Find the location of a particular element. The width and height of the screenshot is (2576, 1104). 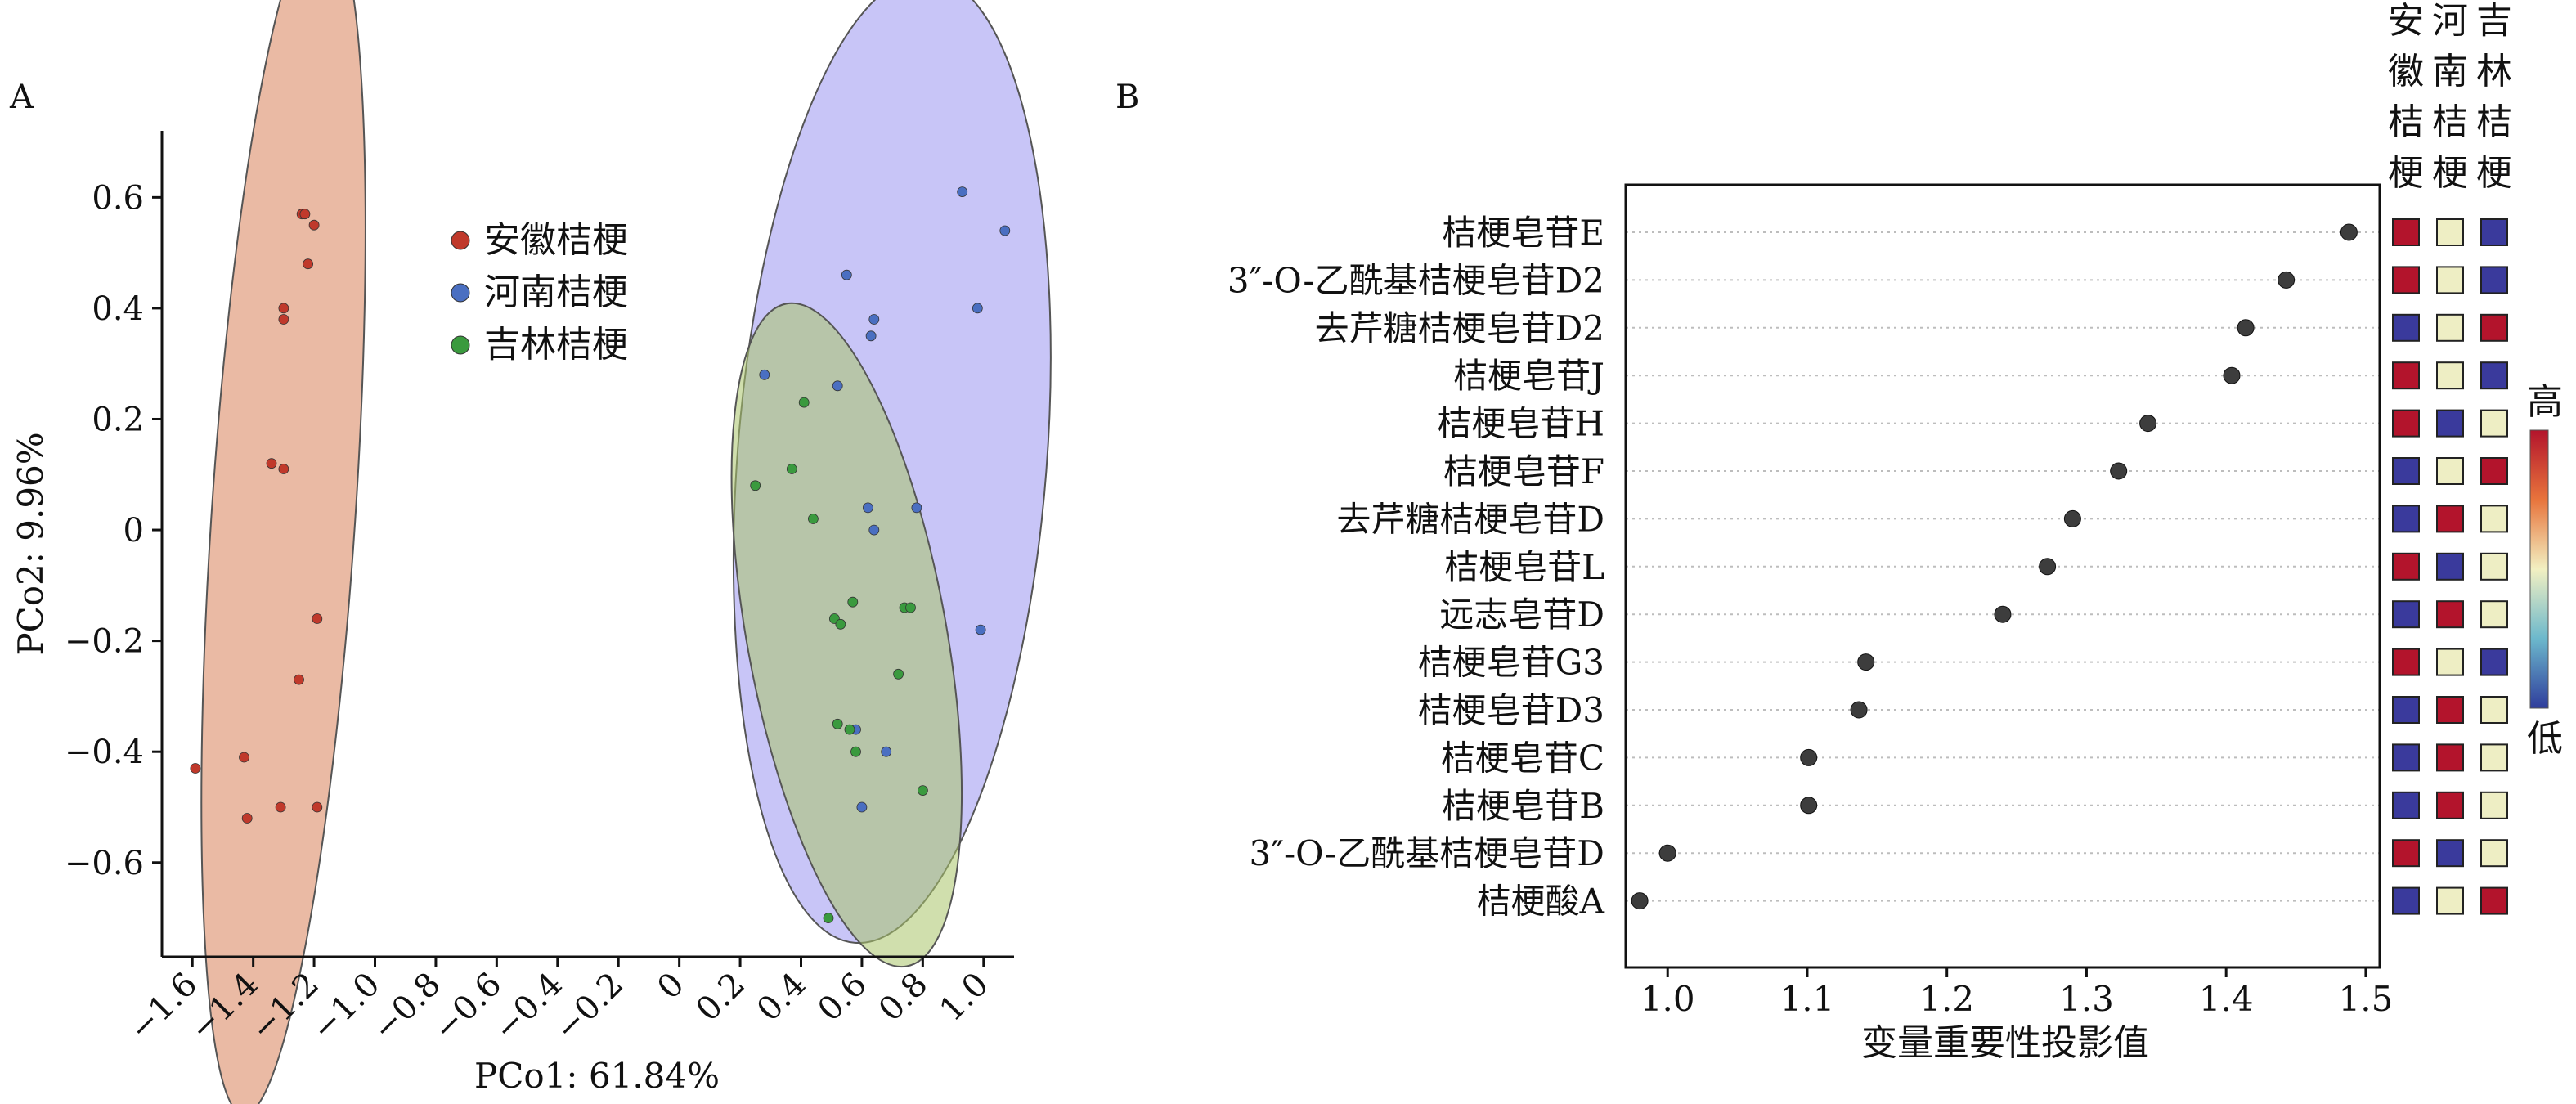

x-tick-label-1: −1.6 is located at coordinates (163, 1007).